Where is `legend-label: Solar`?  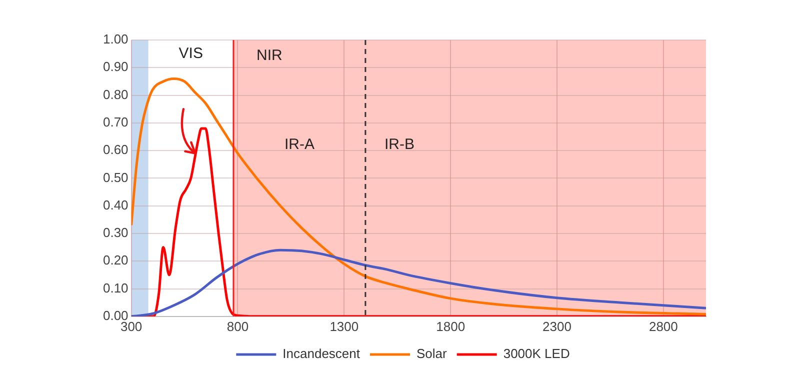 legend-label: Solar is located at coordinates (432, 354).